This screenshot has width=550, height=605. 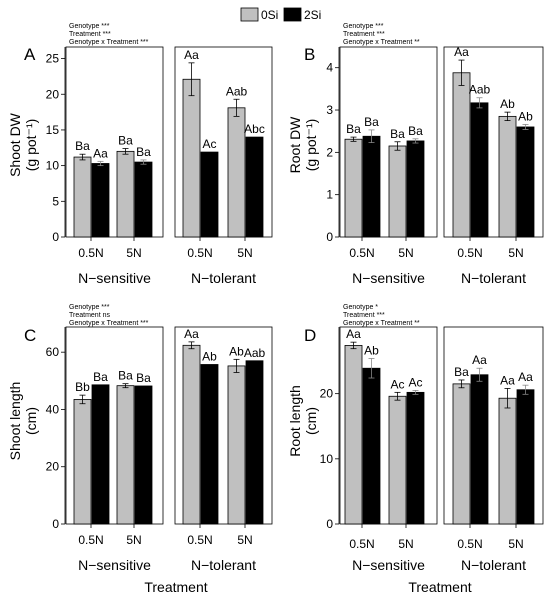 I want to click on y-axis-title-line: Root DW, so click(x=295, y=145).